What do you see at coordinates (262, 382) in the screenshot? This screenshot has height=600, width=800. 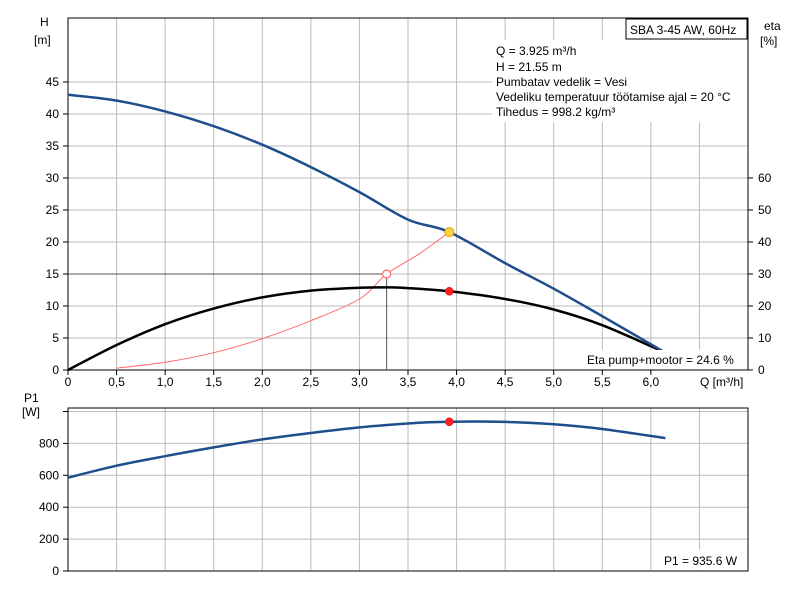 I see `x-tick-label: 2,0` at bounding box center [262, 382].